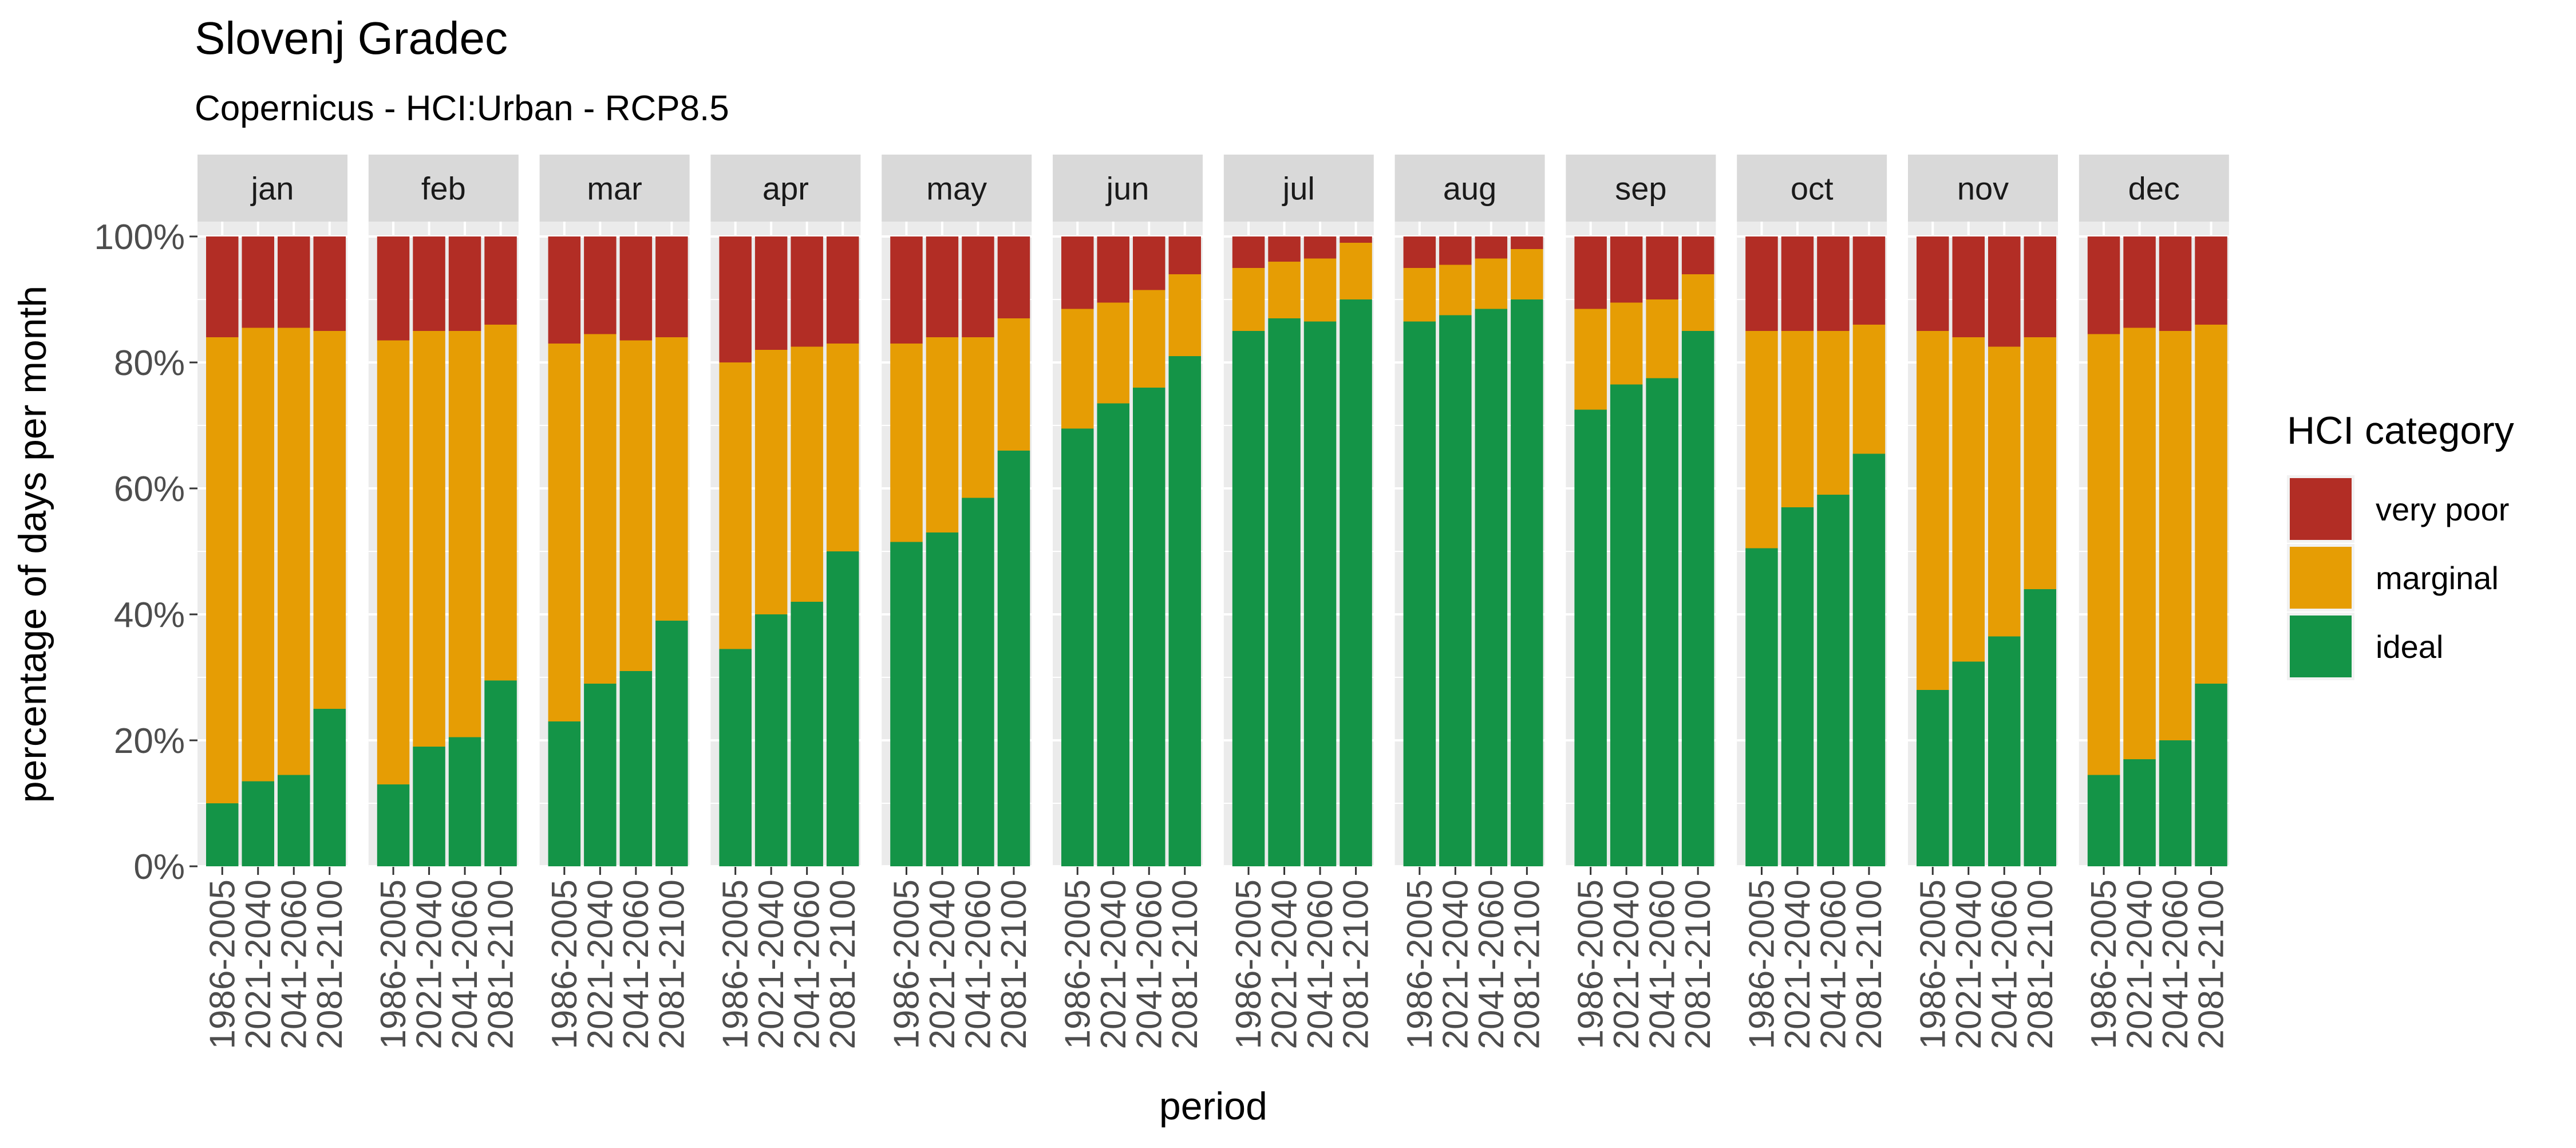 This screenshot has height=1148, width=2576. I want to click on y-tick-label: 100%, so click(139, 238).